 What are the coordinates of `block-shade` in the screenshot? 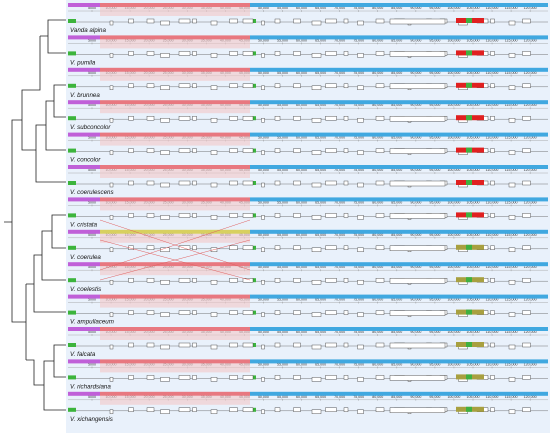 It's located at (175, 400).